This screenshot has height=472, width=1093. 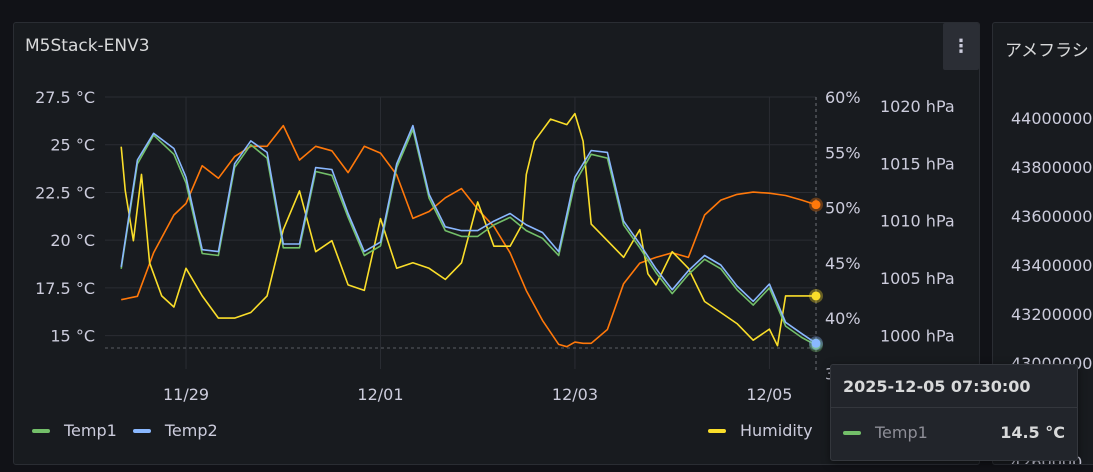 What do you see at coordinates (954, 407) in the screenshot?
I see `tooltip-divider` at bounding box center [954, 407].